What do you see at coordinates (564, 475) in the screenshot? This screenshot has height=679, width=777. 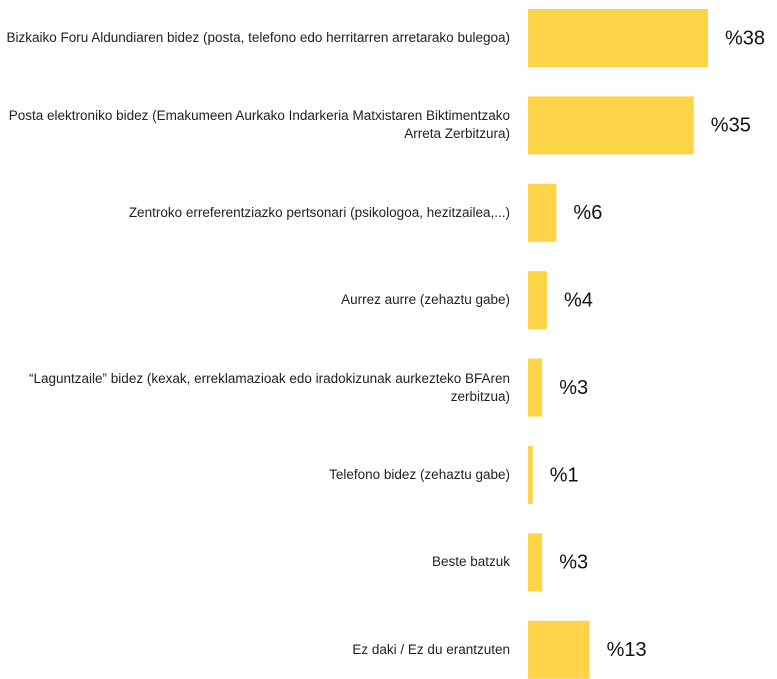 I see `value-label: %1` at bounding box center [564, 475].